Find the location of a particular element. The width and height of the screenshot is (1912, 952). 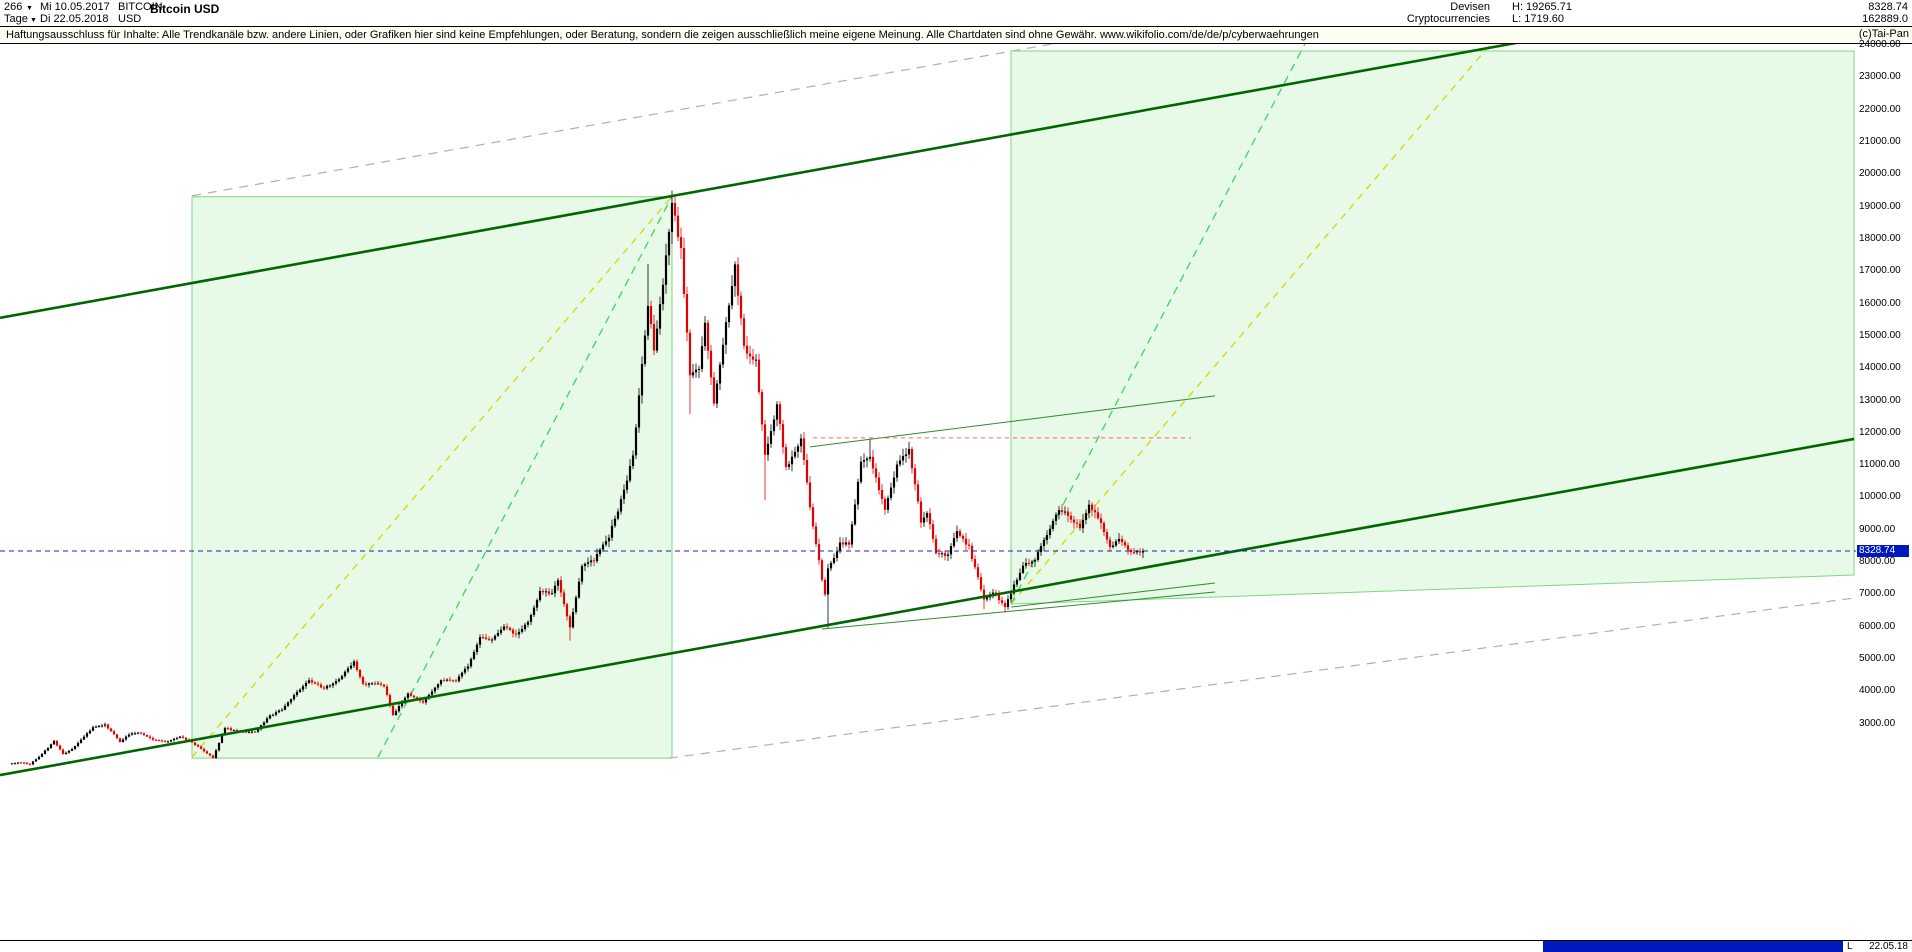

bars-count-dropdown-icon: ▼ is located at coordinates (29, 8).